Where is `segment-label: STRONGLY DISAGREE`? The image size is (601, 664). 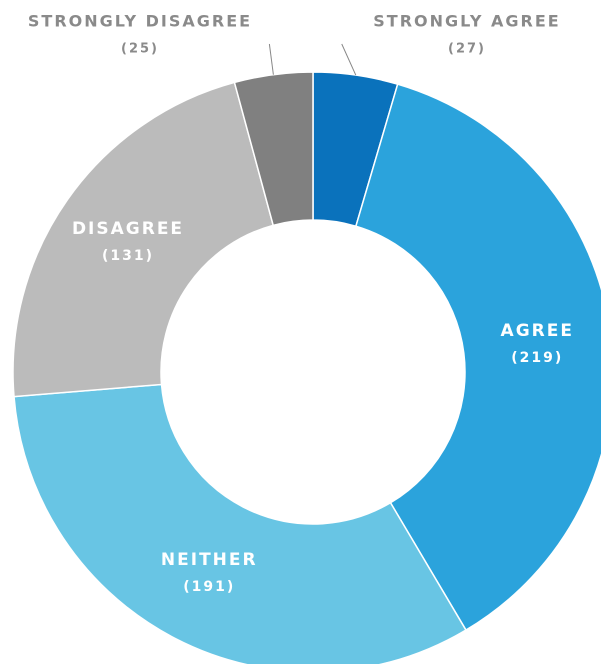
segment-label: STRONGLY DISAGREE is located at coordinates (140, 21).